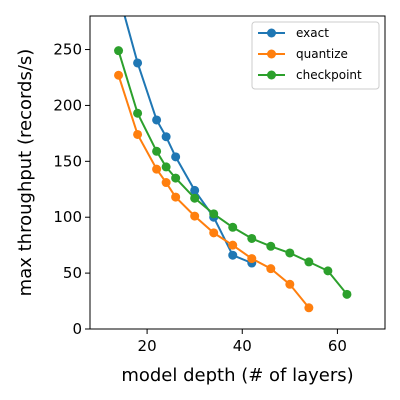  What do you see at coordinates (72, 273) in the screenshot?
I see `y-tick-label: 50` at bounding box center [72, 273].